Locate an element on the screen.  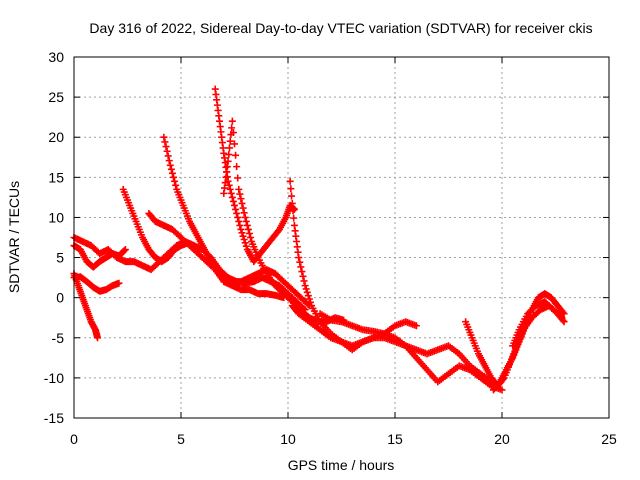
series-arc8 is located at coordinates (254, 175).